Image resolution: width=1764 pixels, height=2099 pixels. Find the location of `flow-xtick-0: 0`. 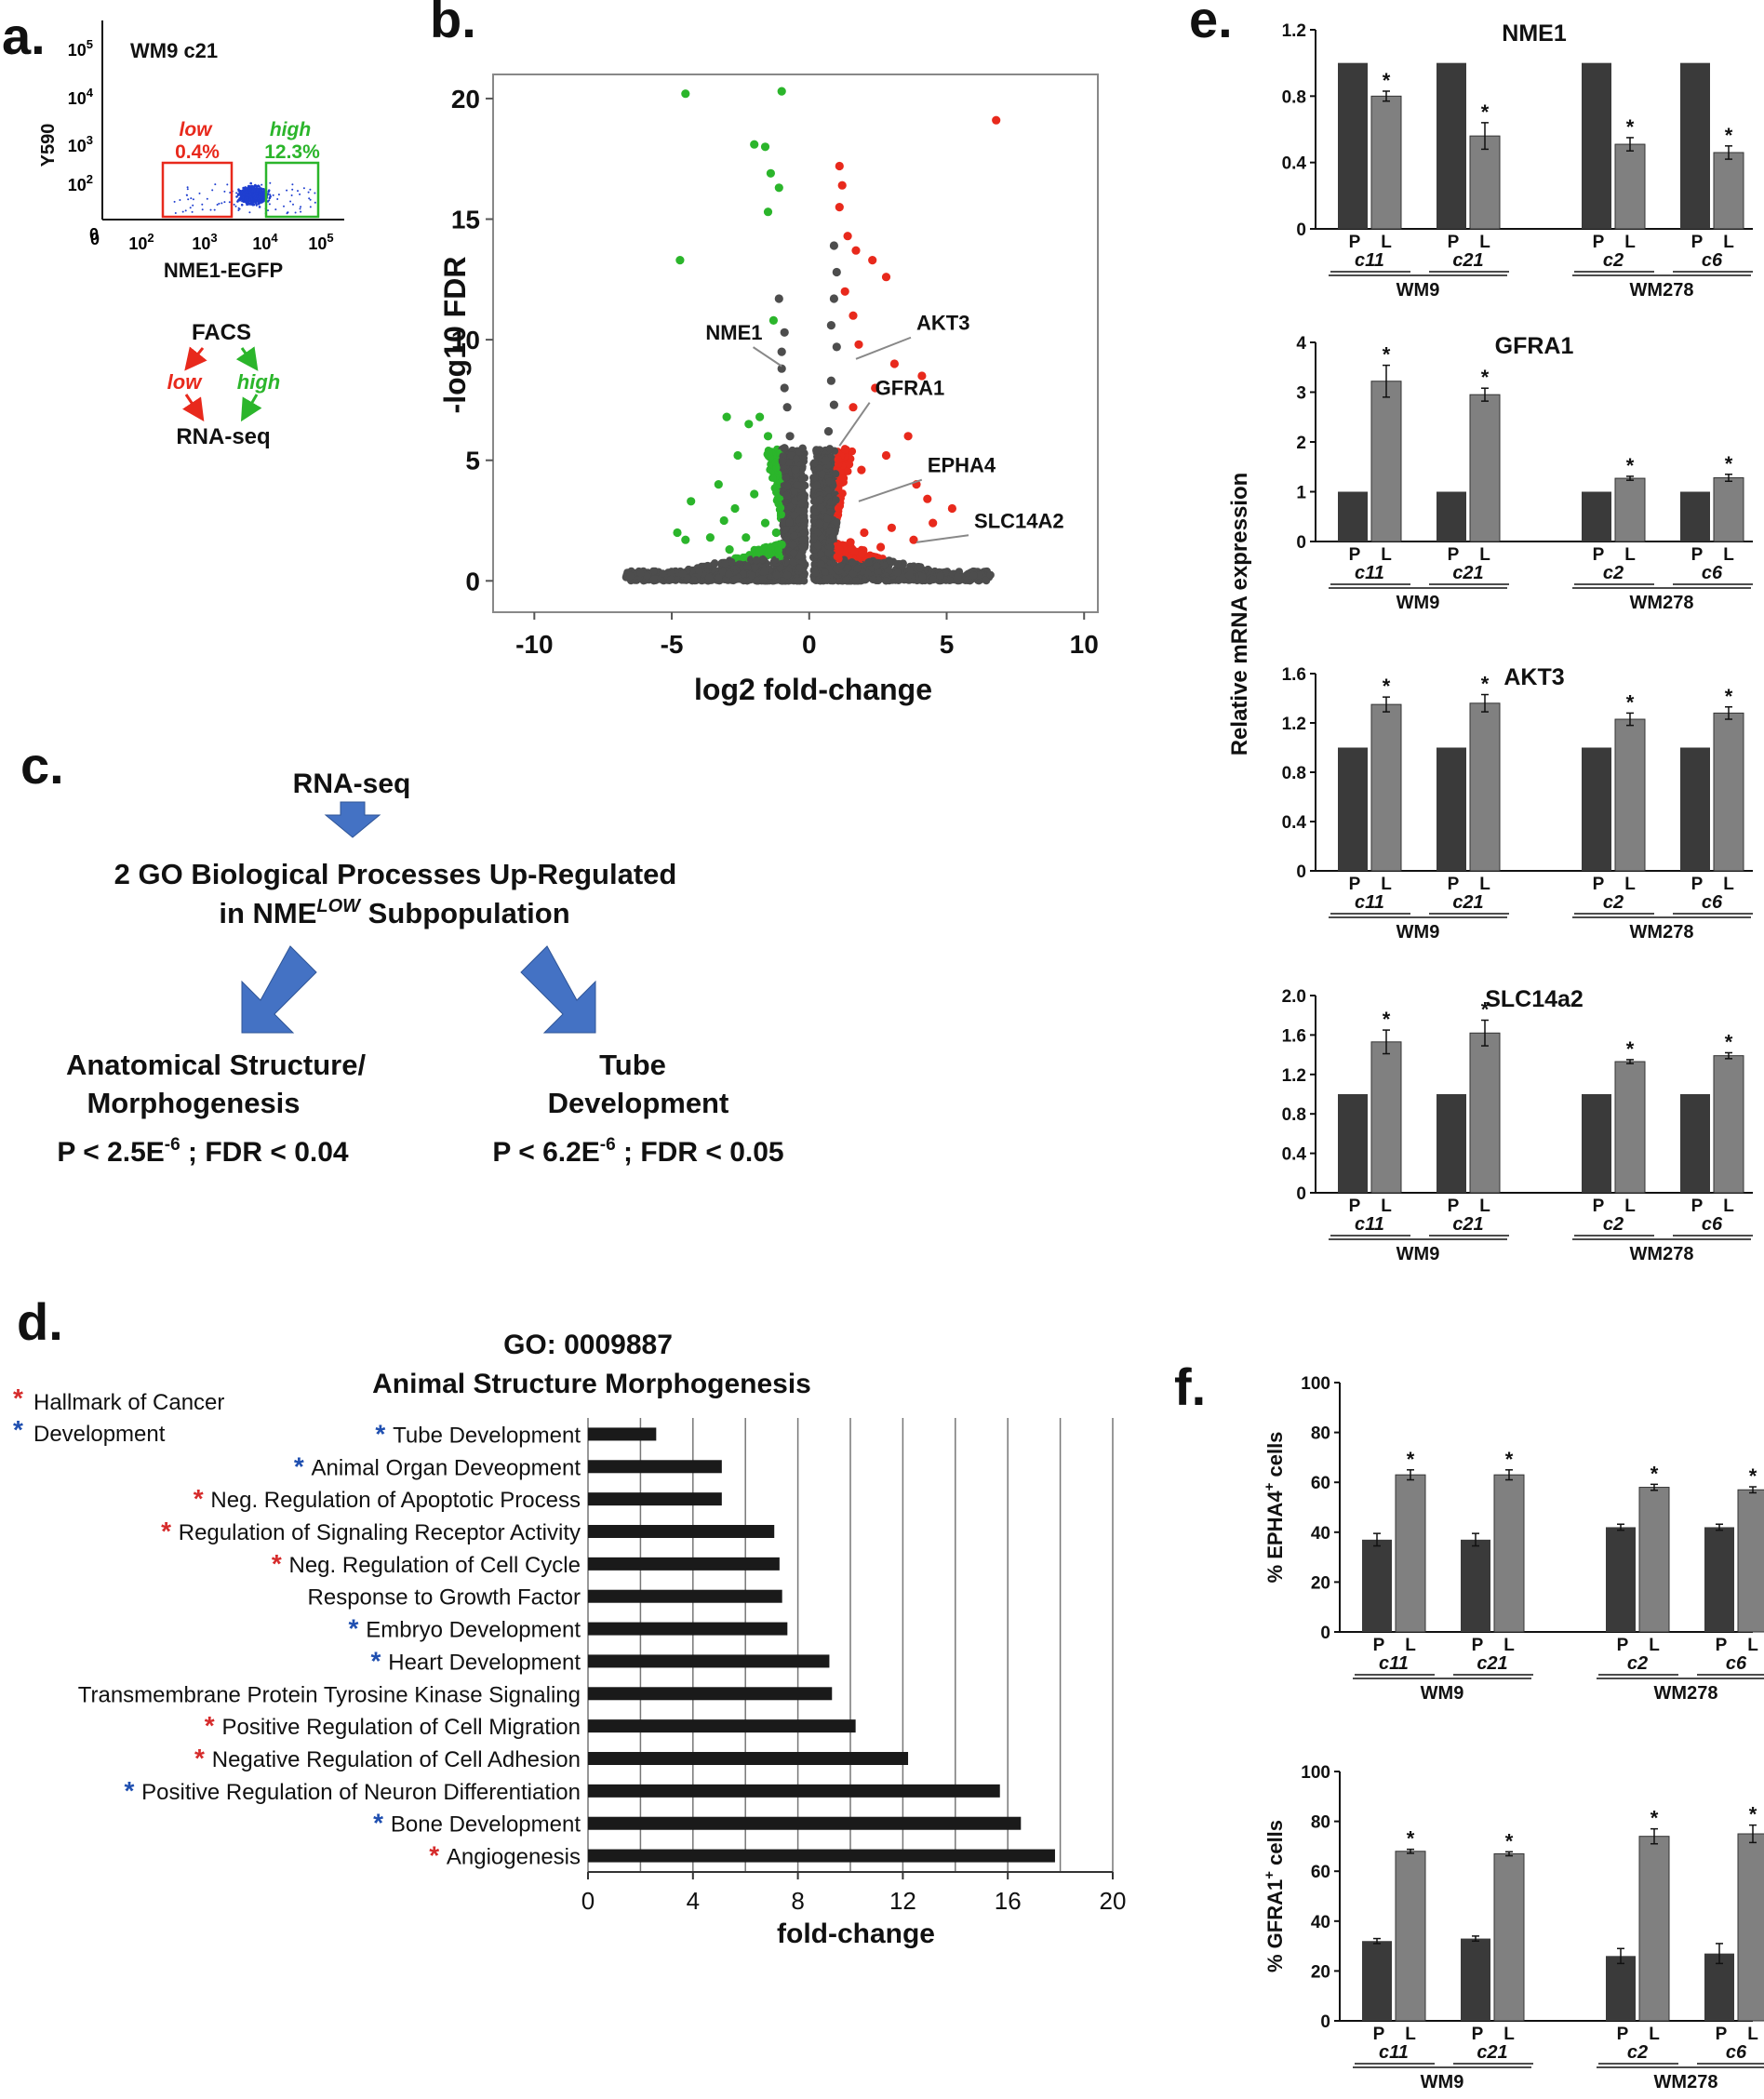

flow-xtick-0: 0 is located at coordinates (95, 239).